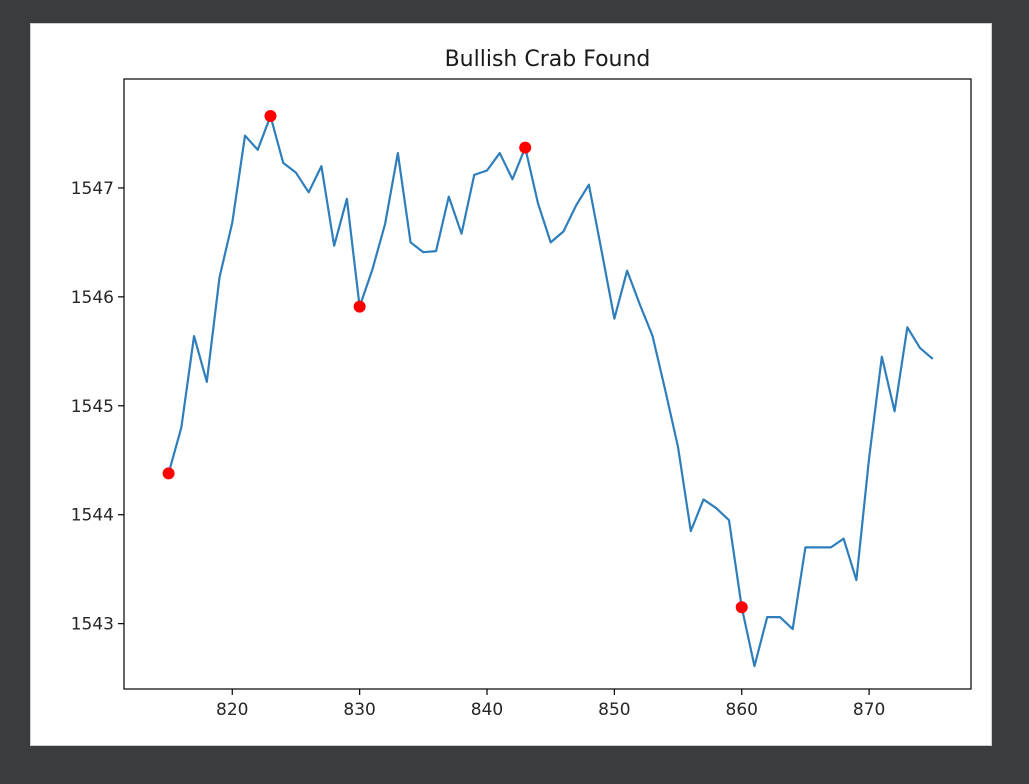 The image size is (1029, 784). I want to click on y-tick-label: 1545, so click(92, 407).